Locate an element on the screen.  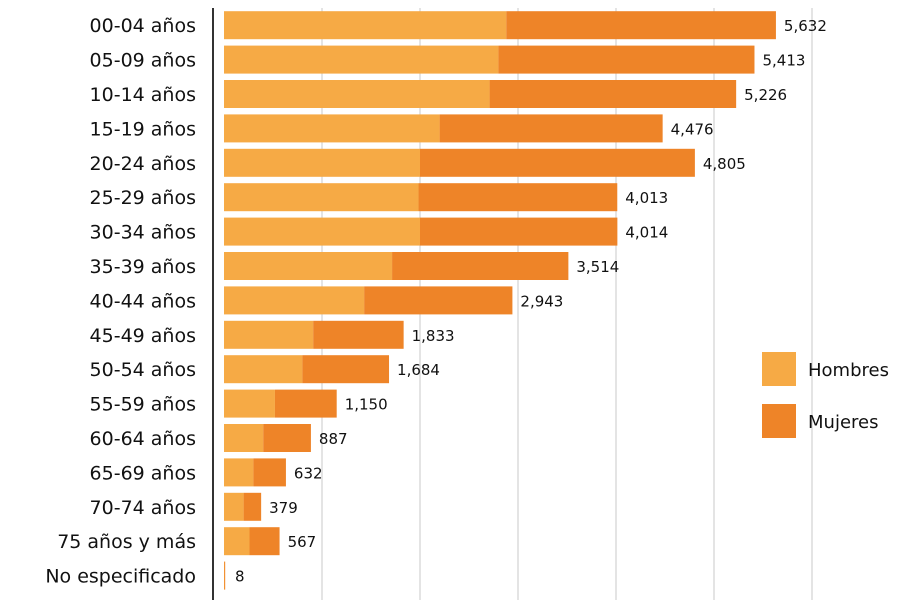
category-label: 55-59 años is located at coordinates (143, 405).